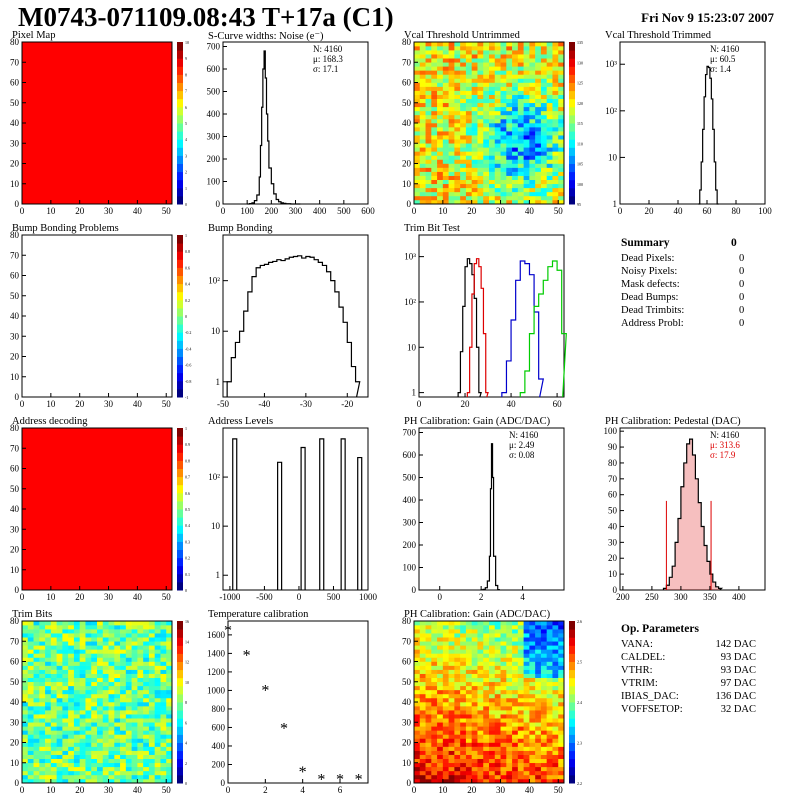 The image size is (796, 799). Describe the element at coordinates (407, 143) in the screenshot. I see `y-tick-label: 30` at that location.